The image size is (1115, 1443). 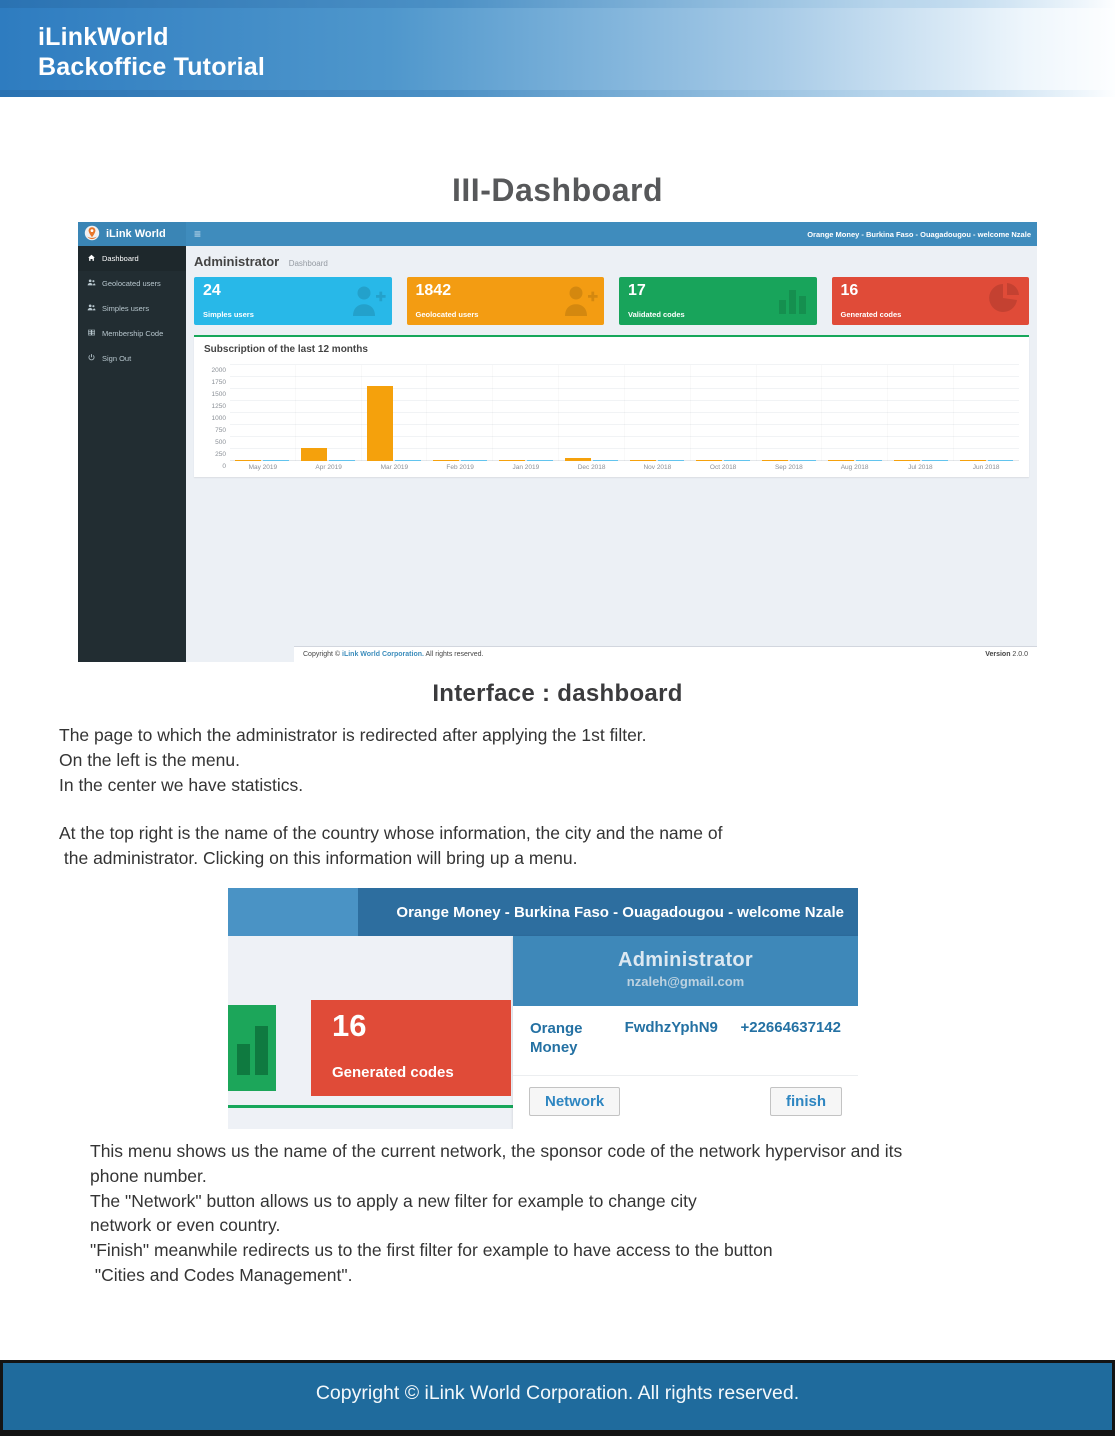 What do you see at coordinates (557, 693) in the screenshot?
I see `interface-caption: Interface : dashboard` at bounding box center [557, 693].